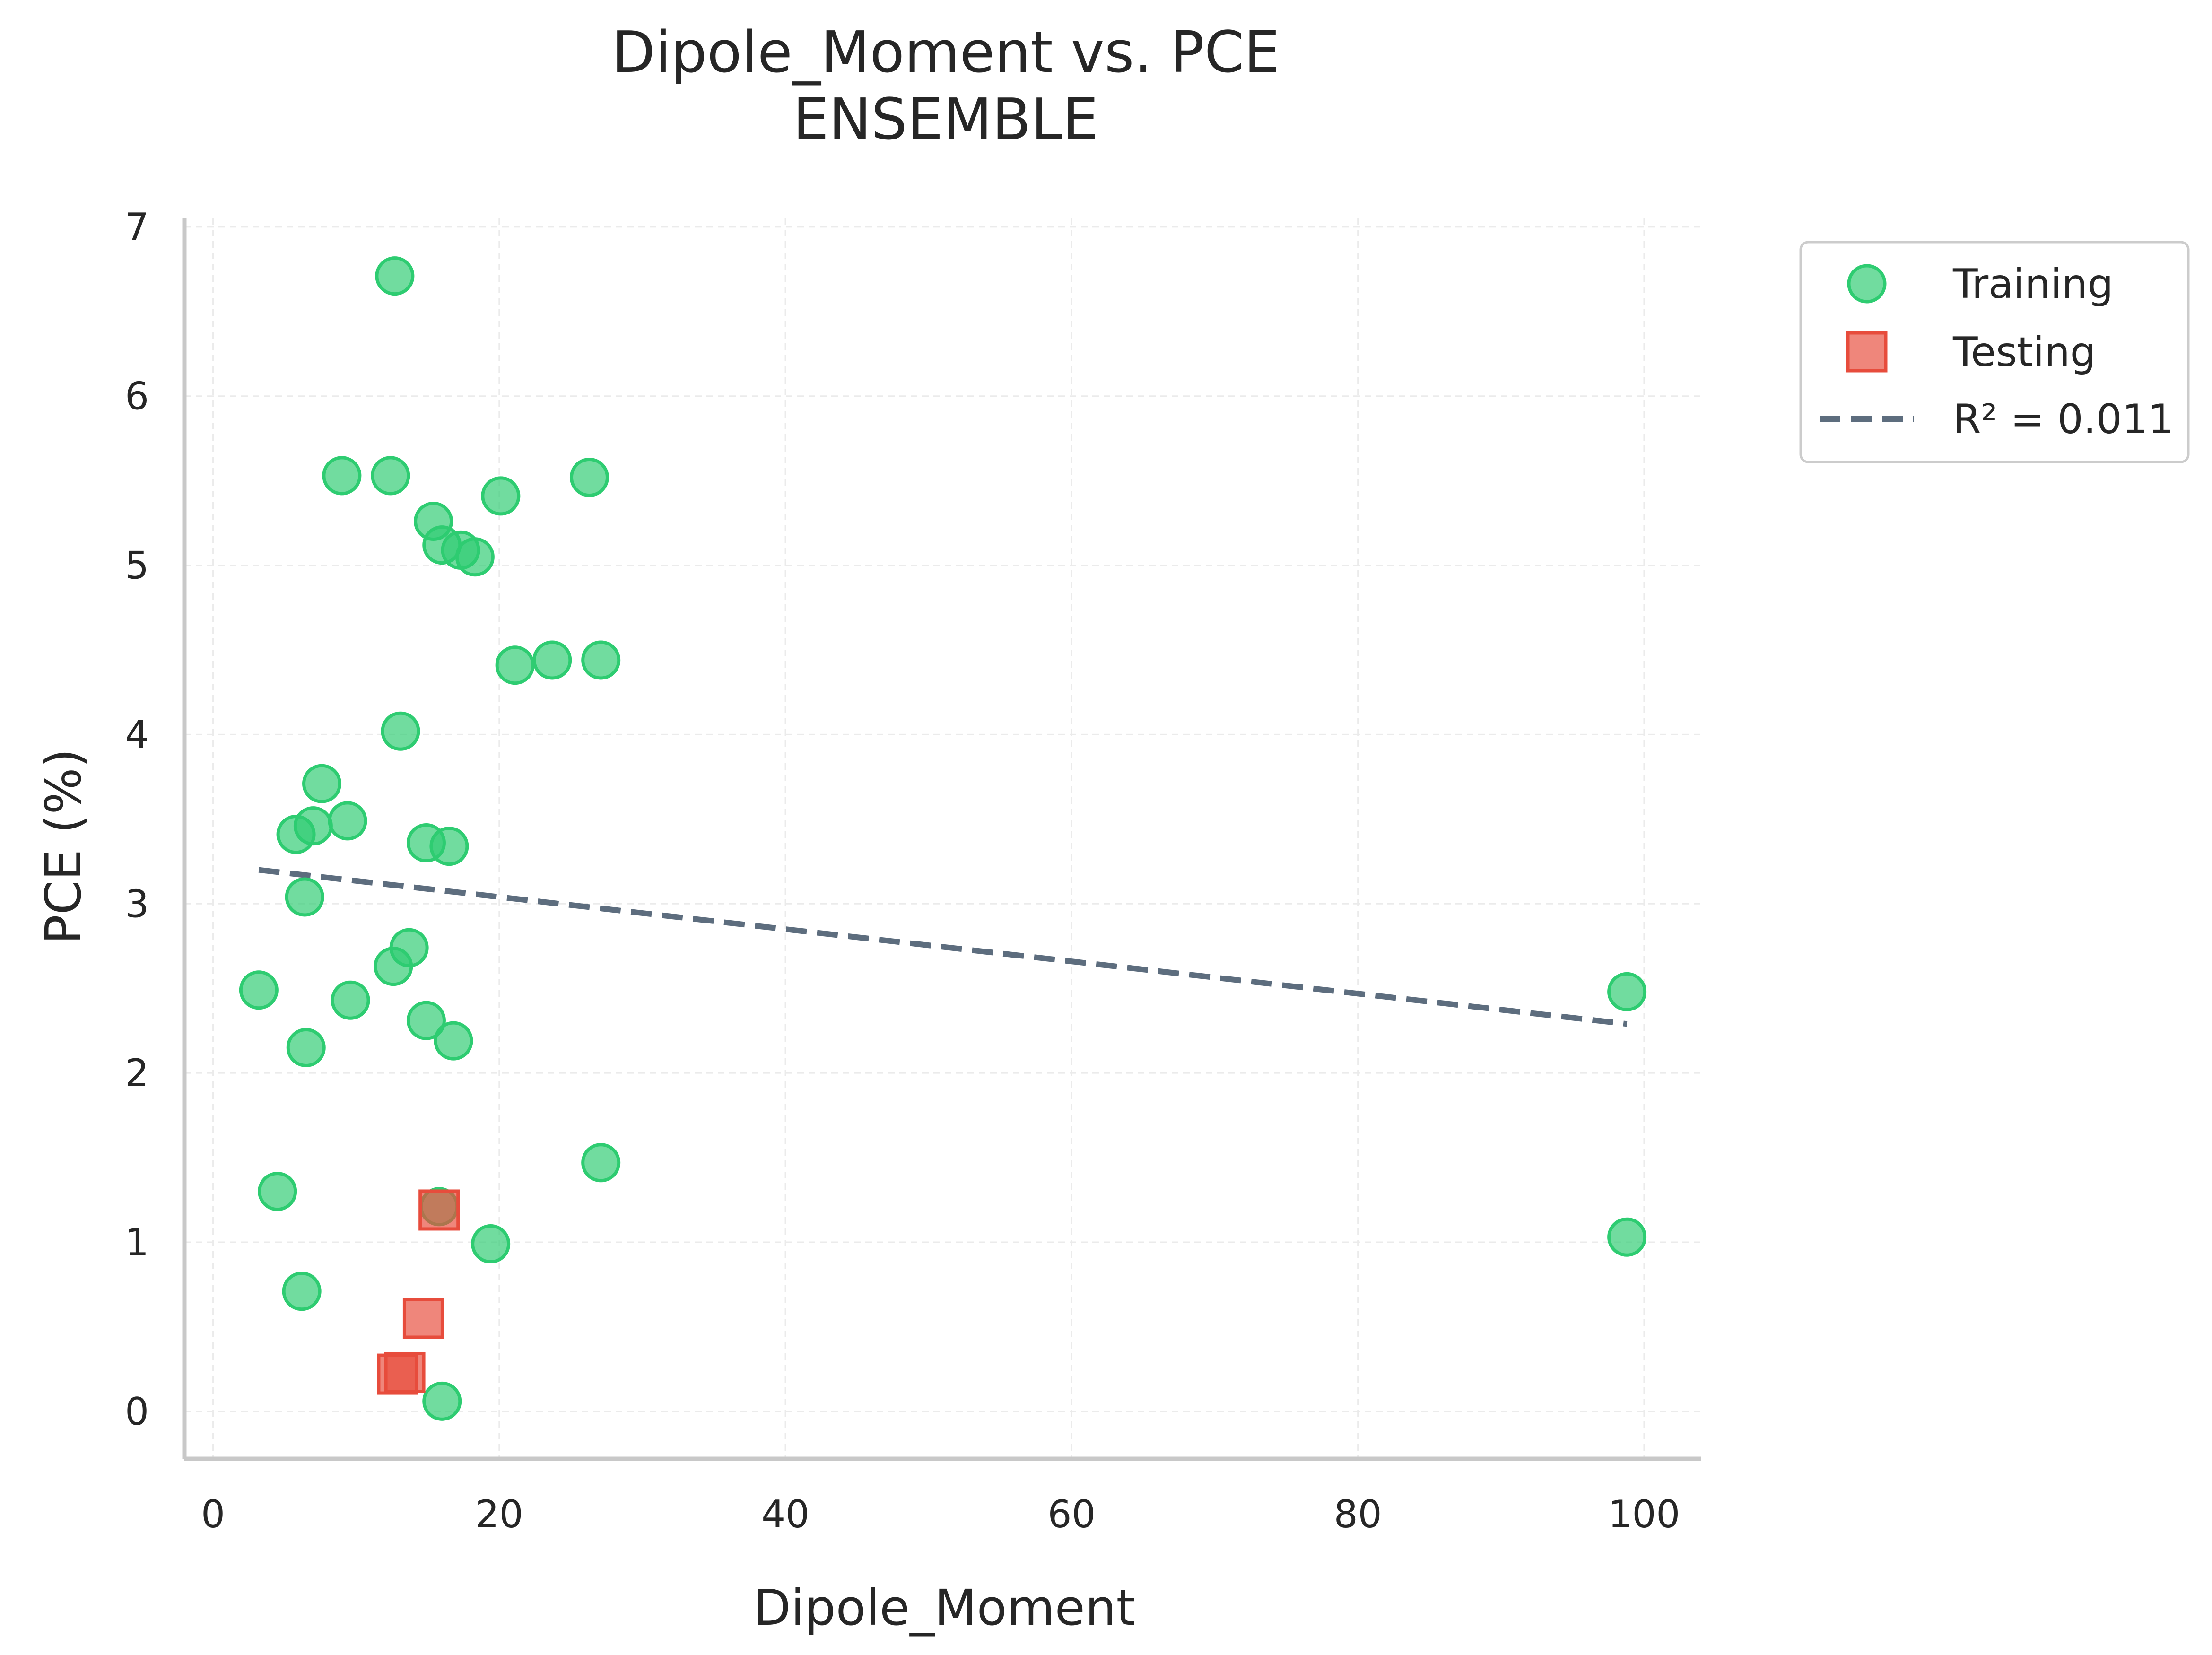 Image resolution: width=2212 pixels, height=1655 pixels. I want to click on x-tick-label: 80, so click(1358, 1514).